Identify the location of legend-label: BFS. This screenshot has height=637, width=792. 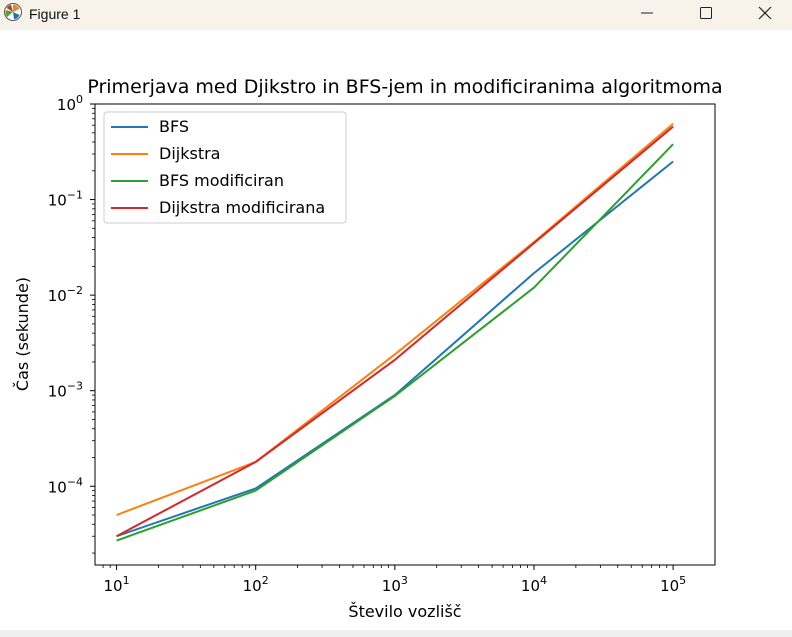
(174, 126).